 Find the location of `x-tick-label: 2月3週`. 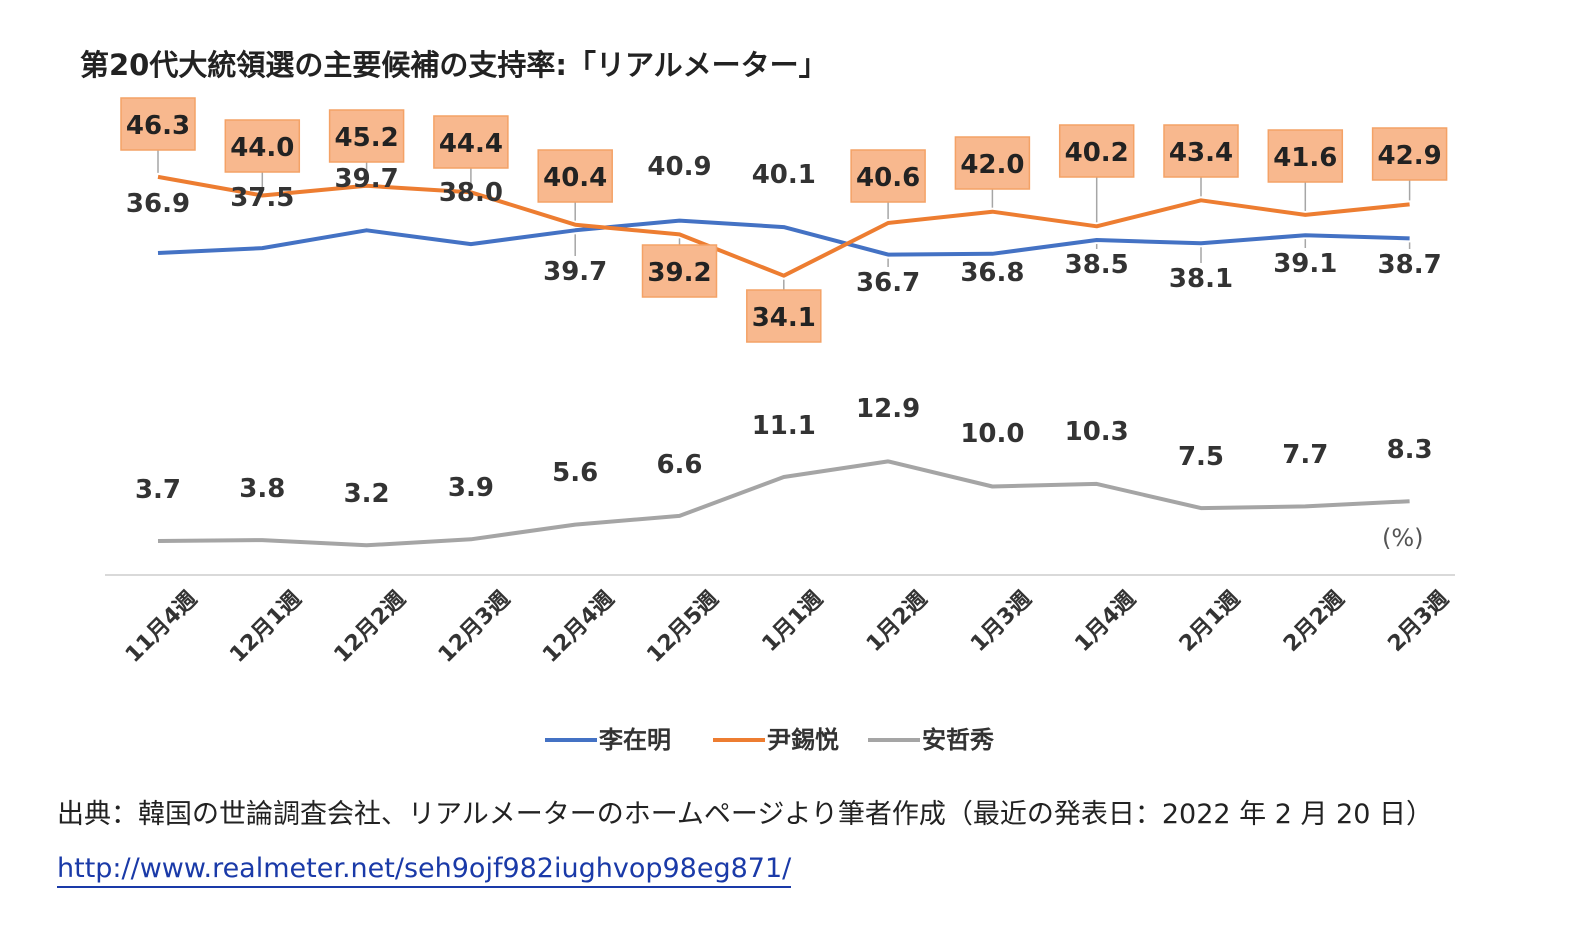

x-tick-label: 2月3週 is located at coordinates (1418, 622).